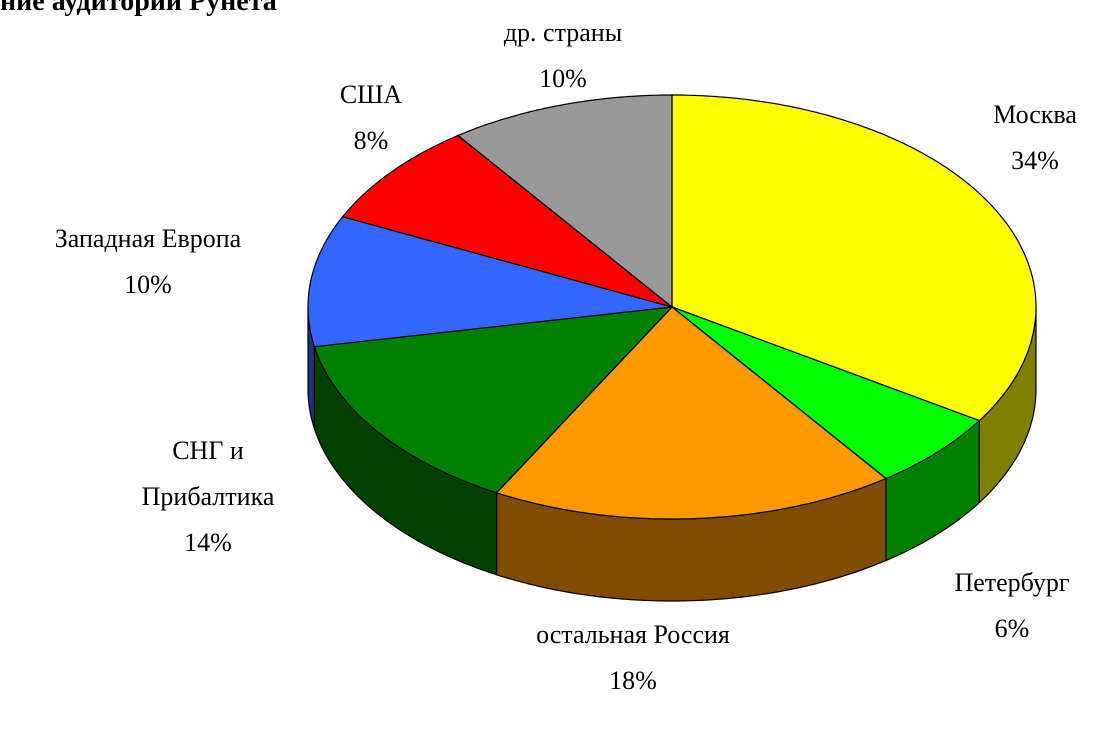 This screenshot has height=741, width=1105. Describe the element at coordinates (1012, 628) in the screenshot. I see `label-value: 6%` at that location.